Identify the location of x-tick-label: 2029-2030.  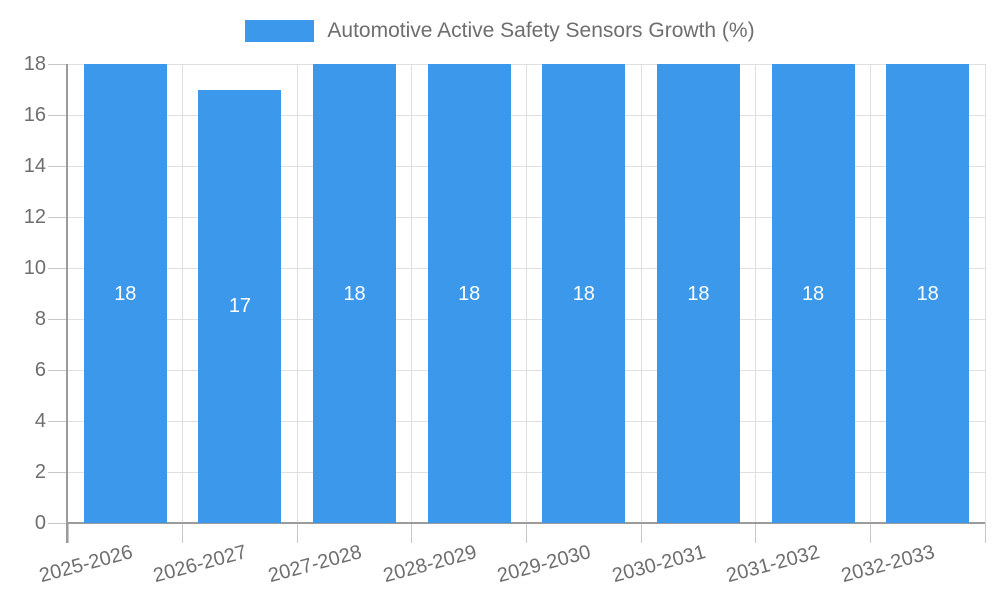
(544, 564).